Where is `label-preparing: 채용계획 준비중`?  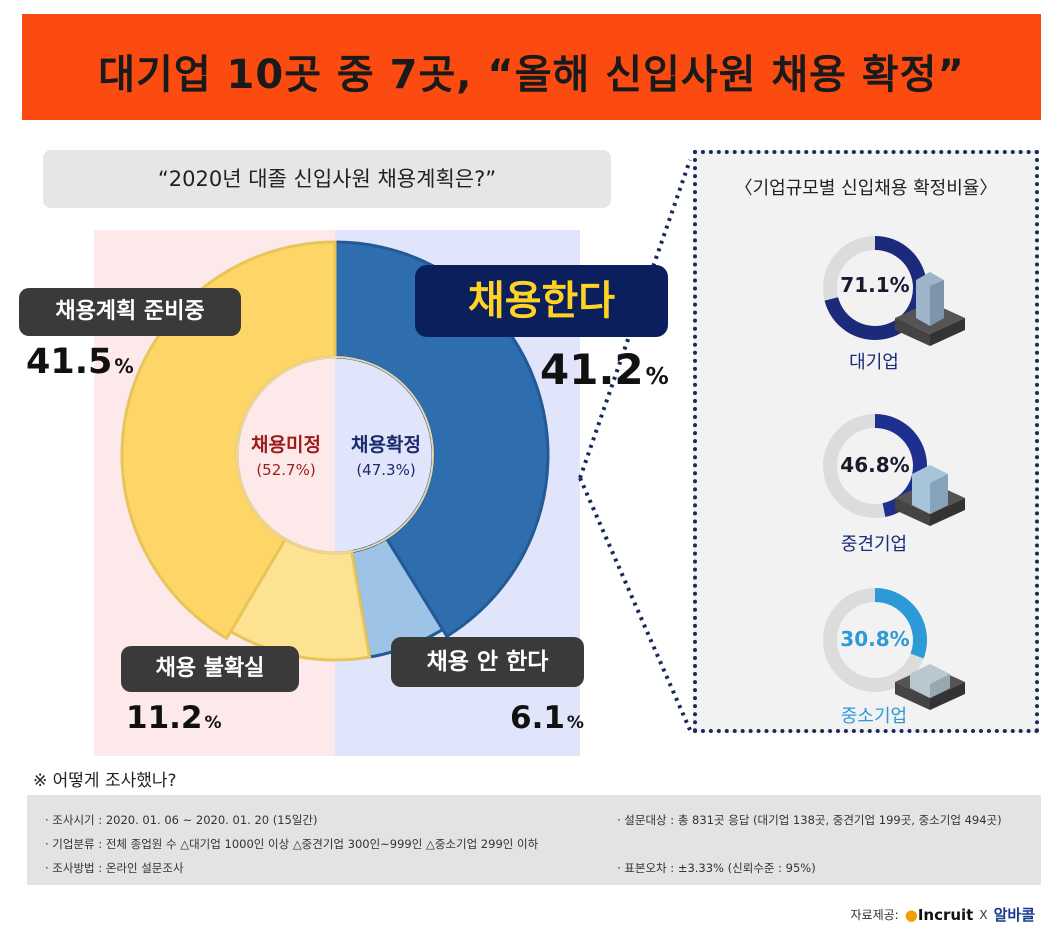 label-preparing: 채용계획 준비중 is located at coordinates (130, 312).